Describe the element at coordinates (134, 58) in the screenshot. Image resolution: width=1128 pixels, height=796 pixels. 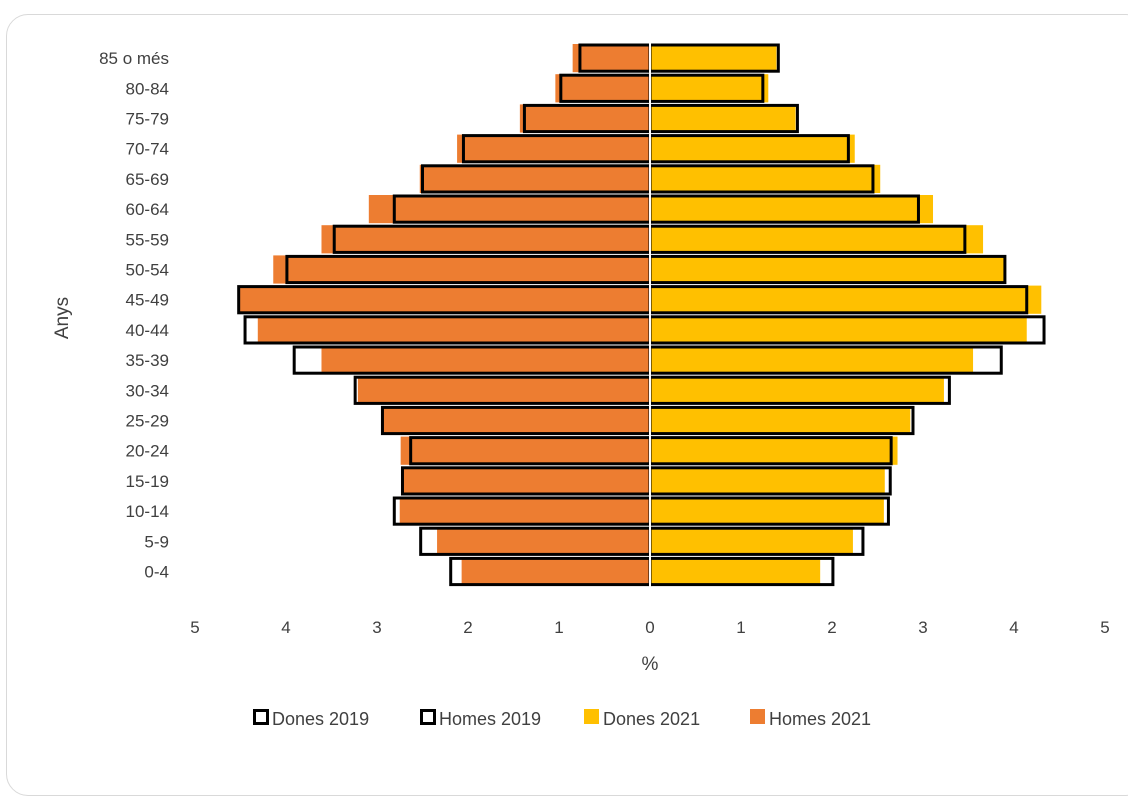
I see `y-tick-label: 85 o més` at that location.